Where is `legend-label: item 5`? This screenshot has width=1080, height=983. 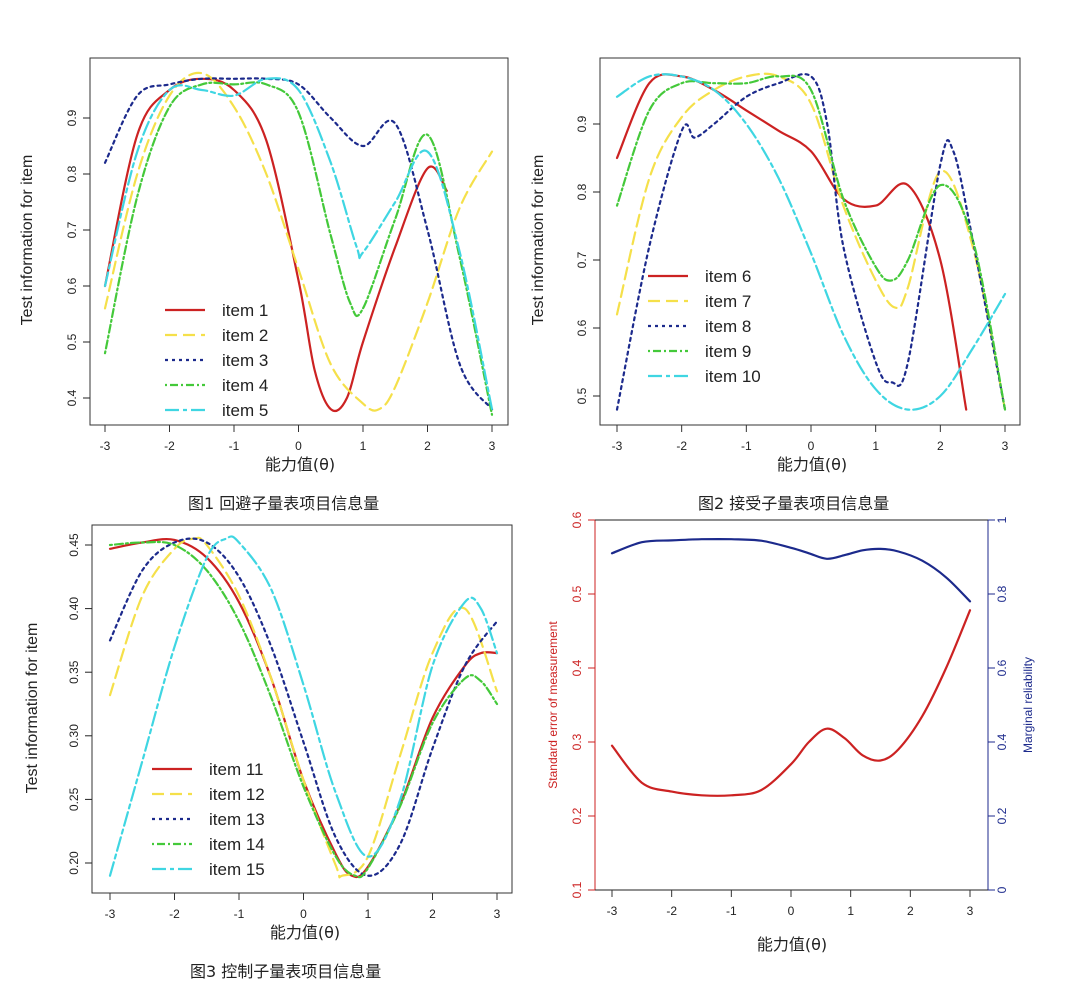 legend-label: item 5 is located at coordinates (245, 410).